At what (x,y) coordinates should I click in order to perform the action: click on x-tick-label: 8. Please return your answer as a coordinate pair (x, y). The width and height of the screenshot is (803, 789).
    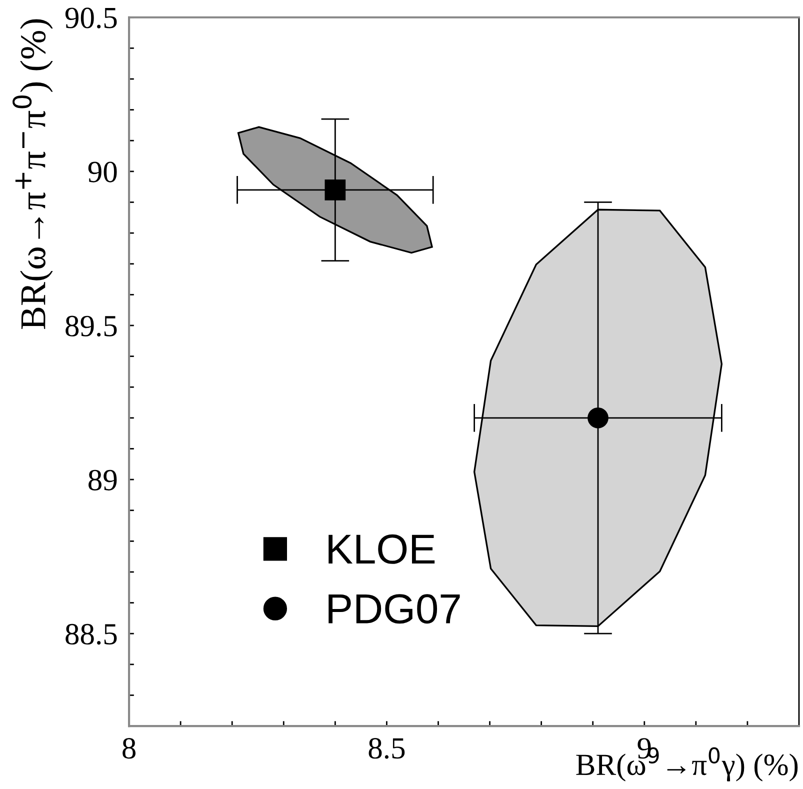
    Looking at the image, I should click on (129, 748).